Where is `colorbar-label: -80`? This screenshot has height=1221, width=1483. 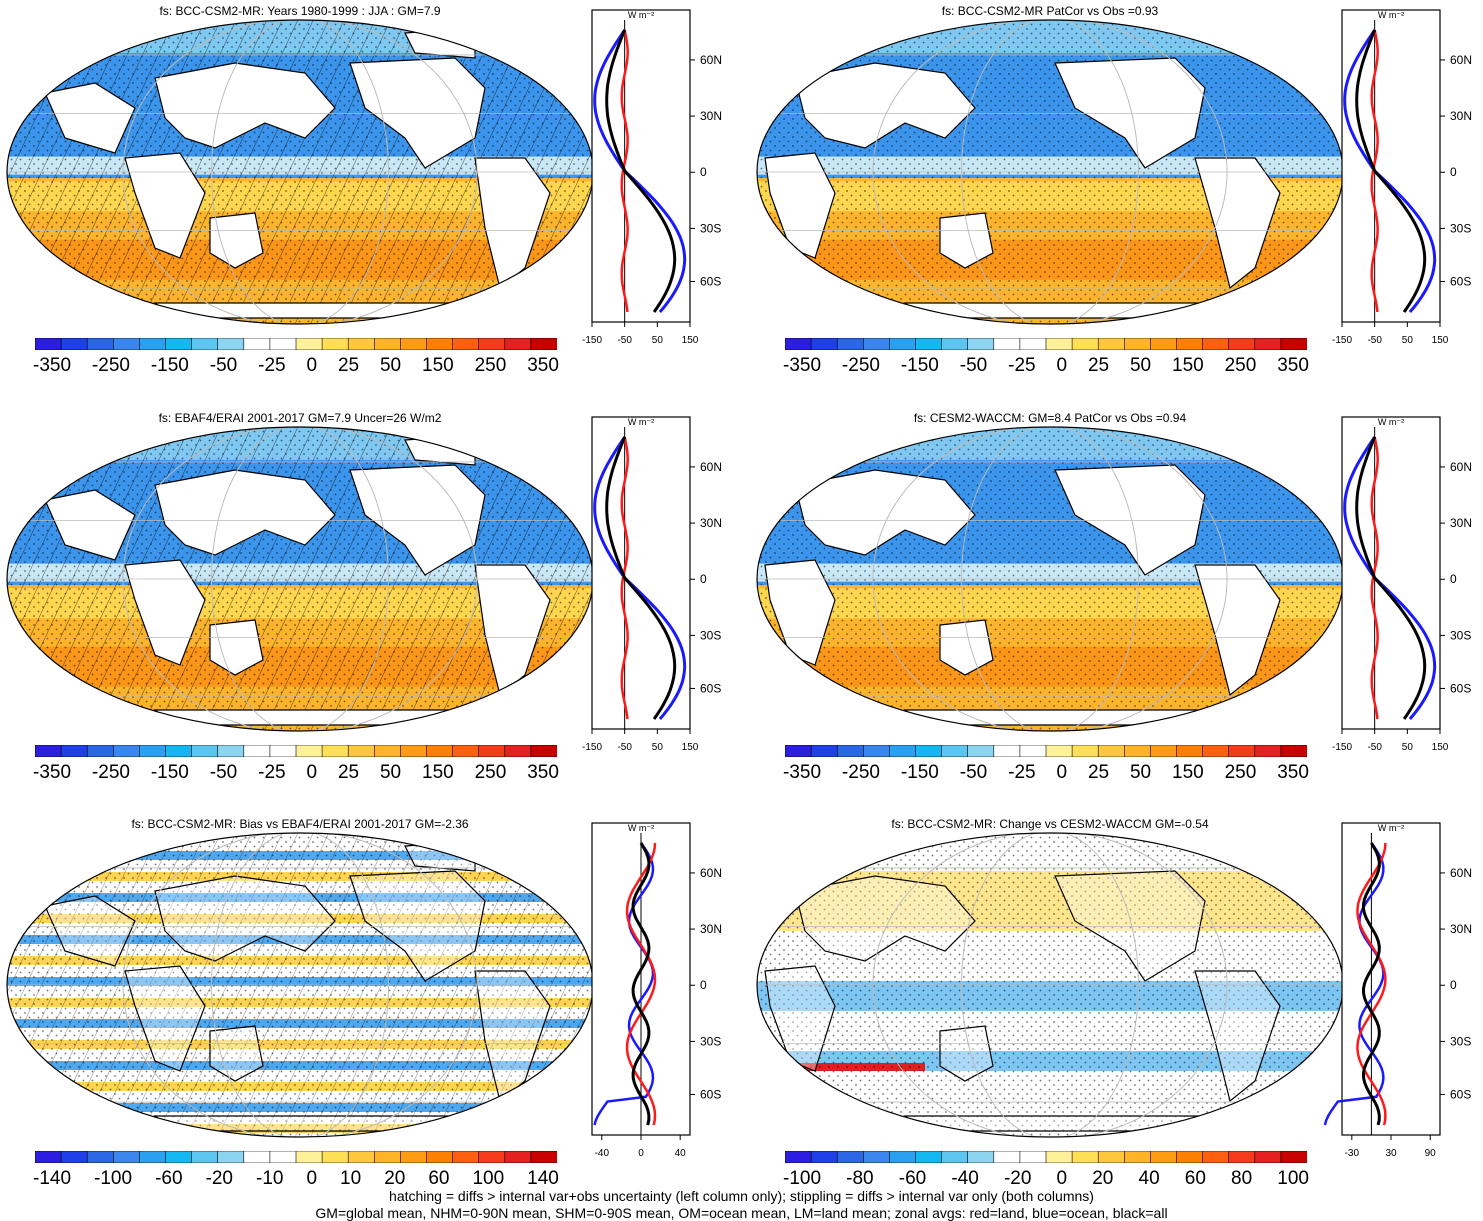
colorbar-label: -80 is located at coordinates (860, 1178).